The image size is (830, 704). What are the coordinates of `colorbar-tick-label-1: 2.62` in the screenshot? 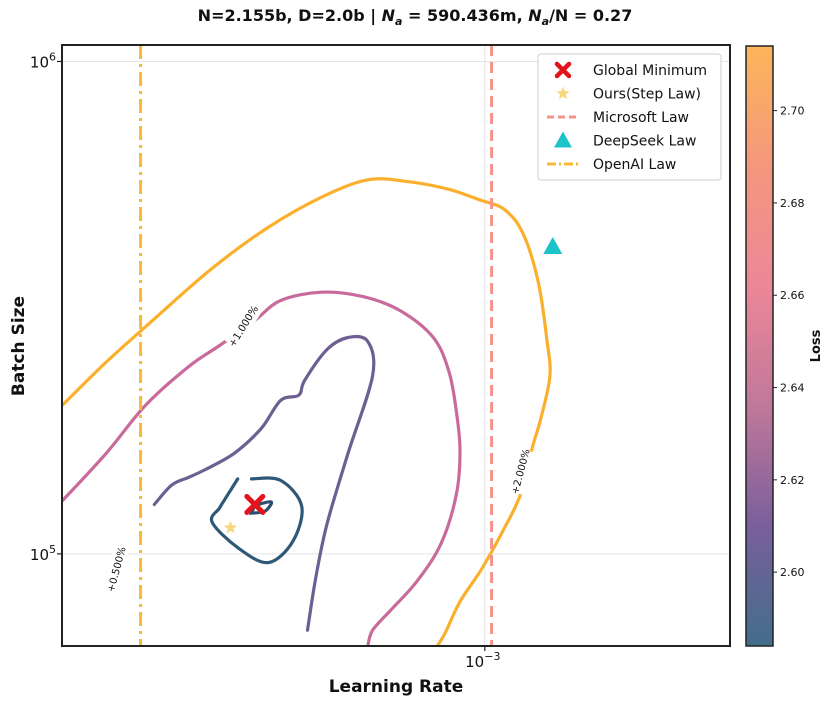 It's located at (792, 480).